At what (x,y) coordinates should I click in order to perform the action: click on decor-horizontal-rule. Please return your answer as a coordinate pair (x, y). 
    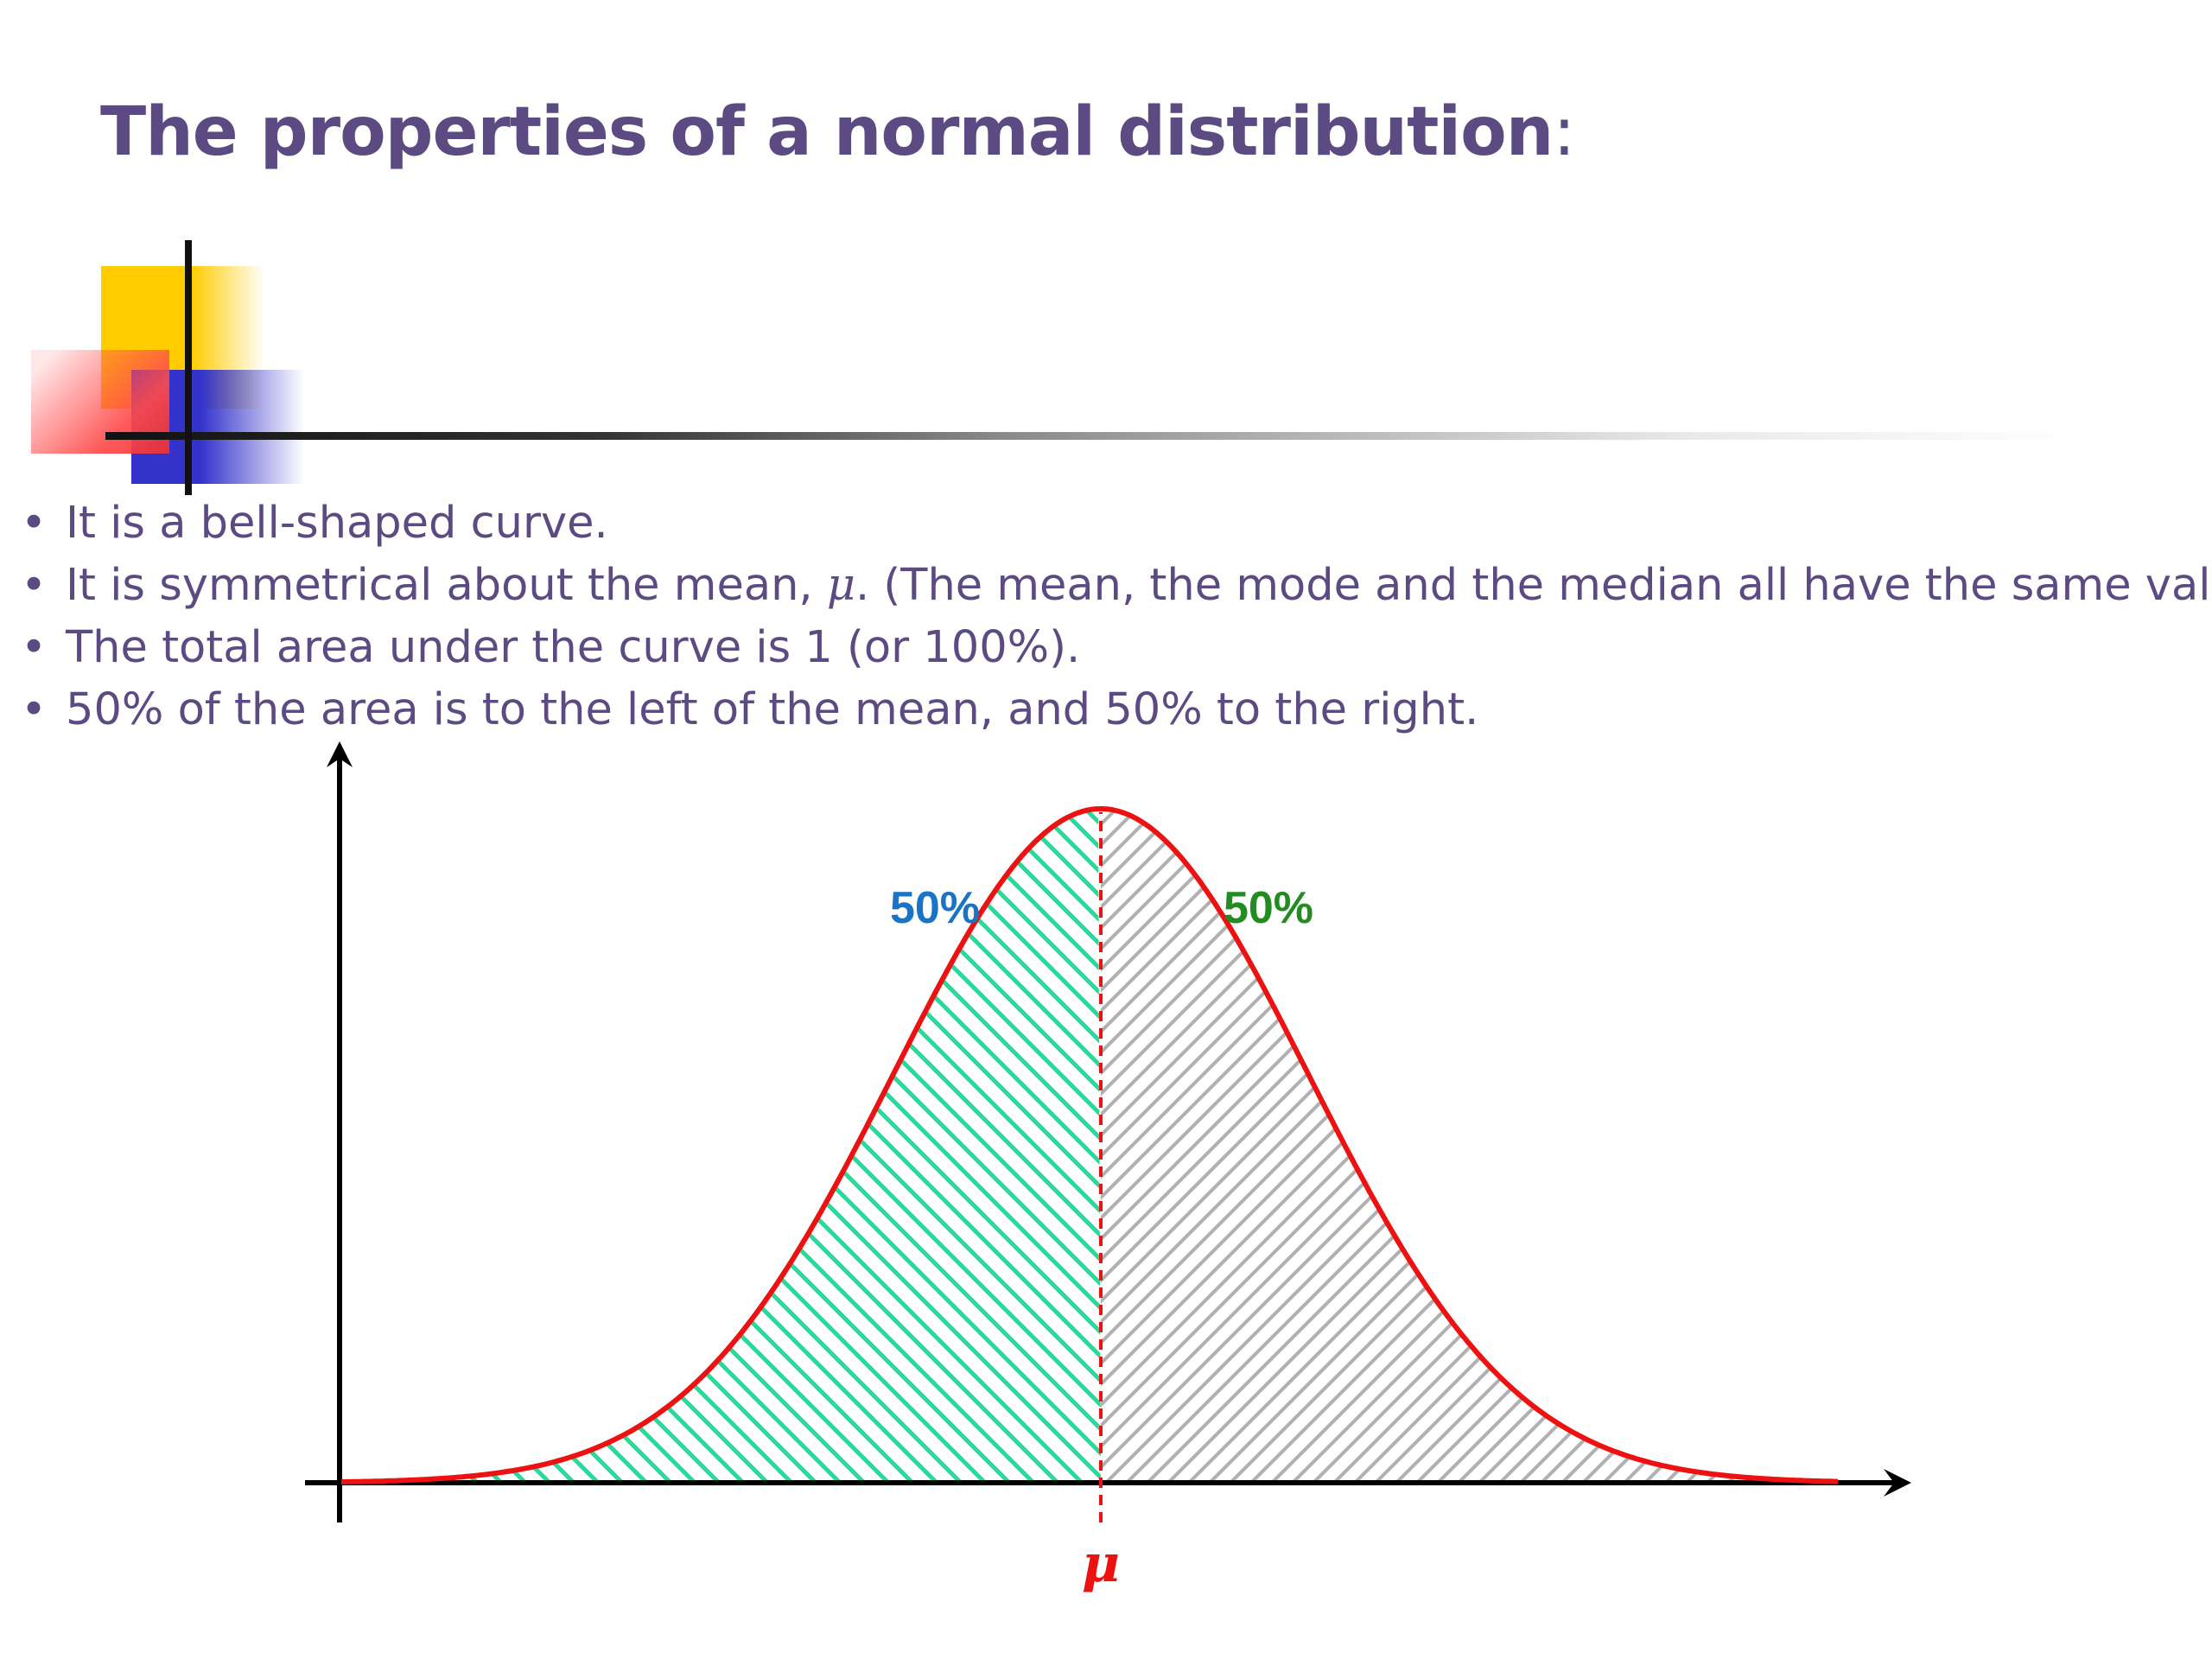
    Looking at the image, I should click on (1094, 436).